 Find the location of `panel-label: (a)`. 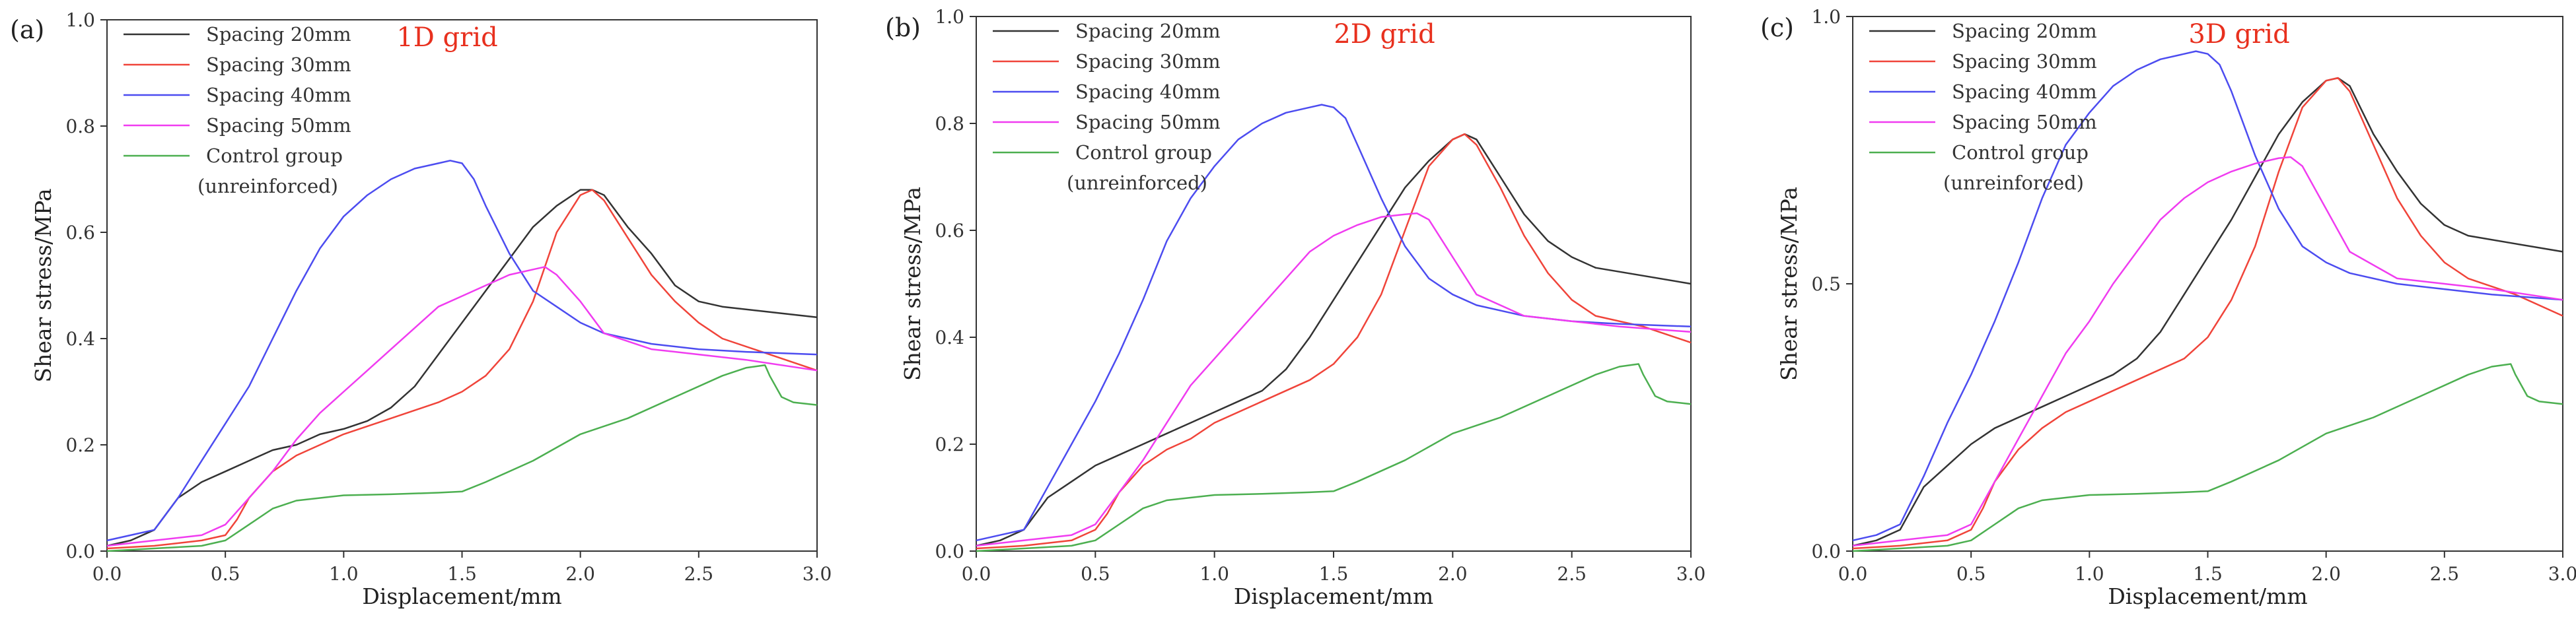

panel-label: (a) is located at coordinates (27, 29).